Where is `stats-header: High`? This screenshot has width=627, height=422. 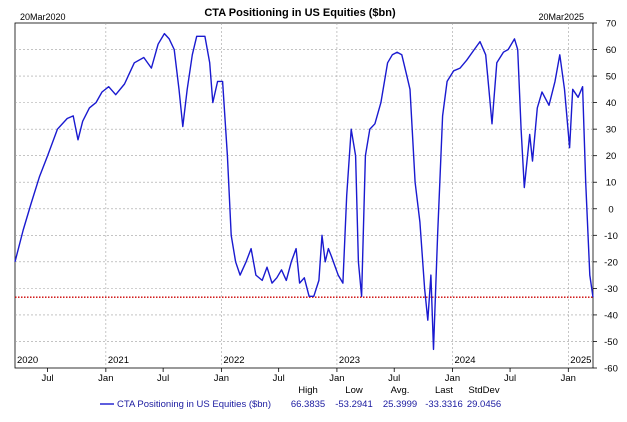
stats-header: High is located at coordinates (308, 390).